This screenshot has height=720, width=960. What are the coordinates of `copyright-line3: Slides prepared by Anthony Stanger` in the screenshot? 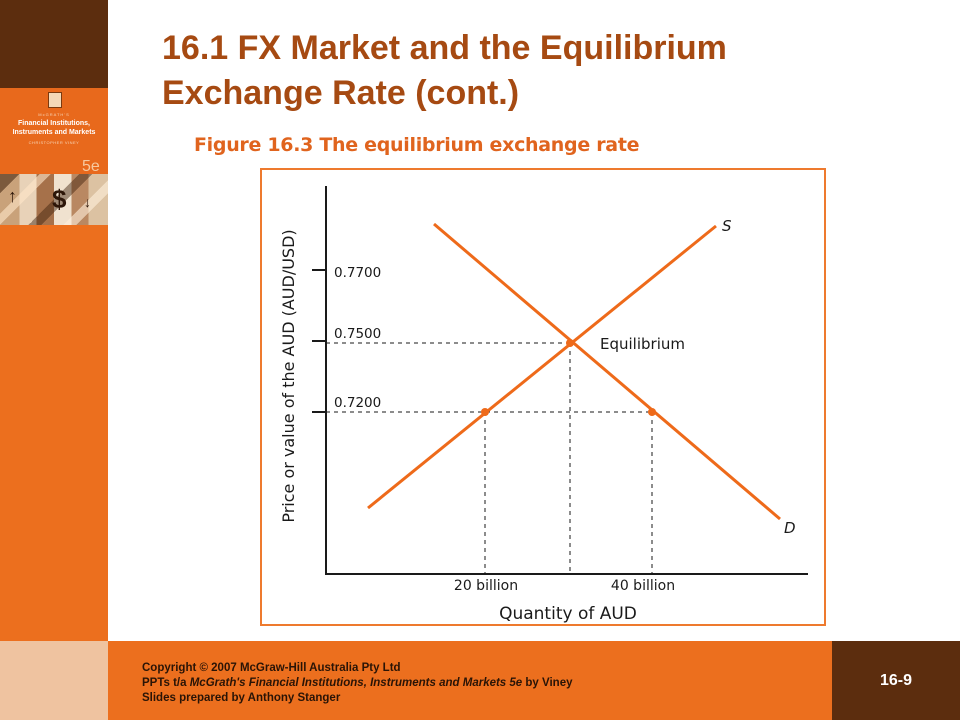 It's located at (241, 698).